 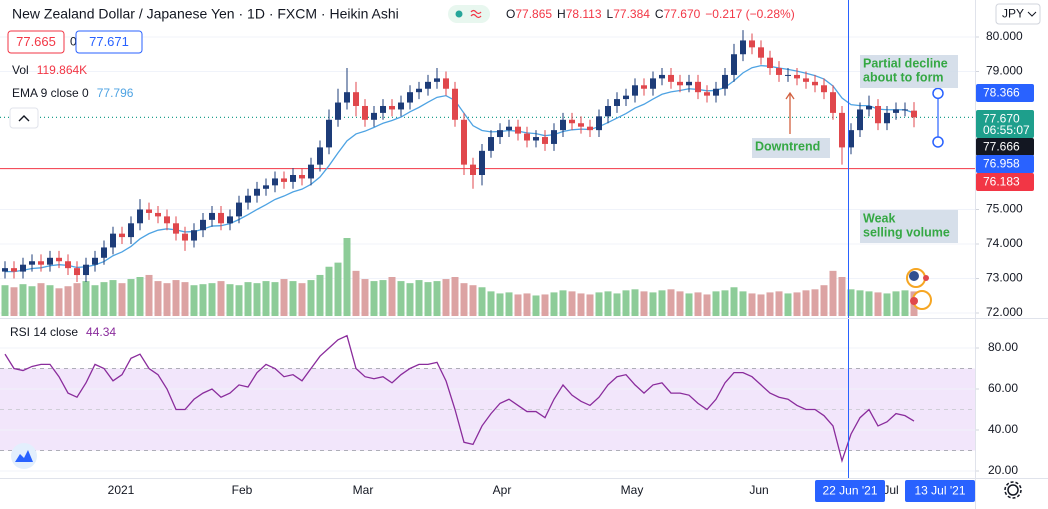 What do you see at coordinates (36, 42) in the screenshot?
I see `bid-box` at bounding box center [36, 42].